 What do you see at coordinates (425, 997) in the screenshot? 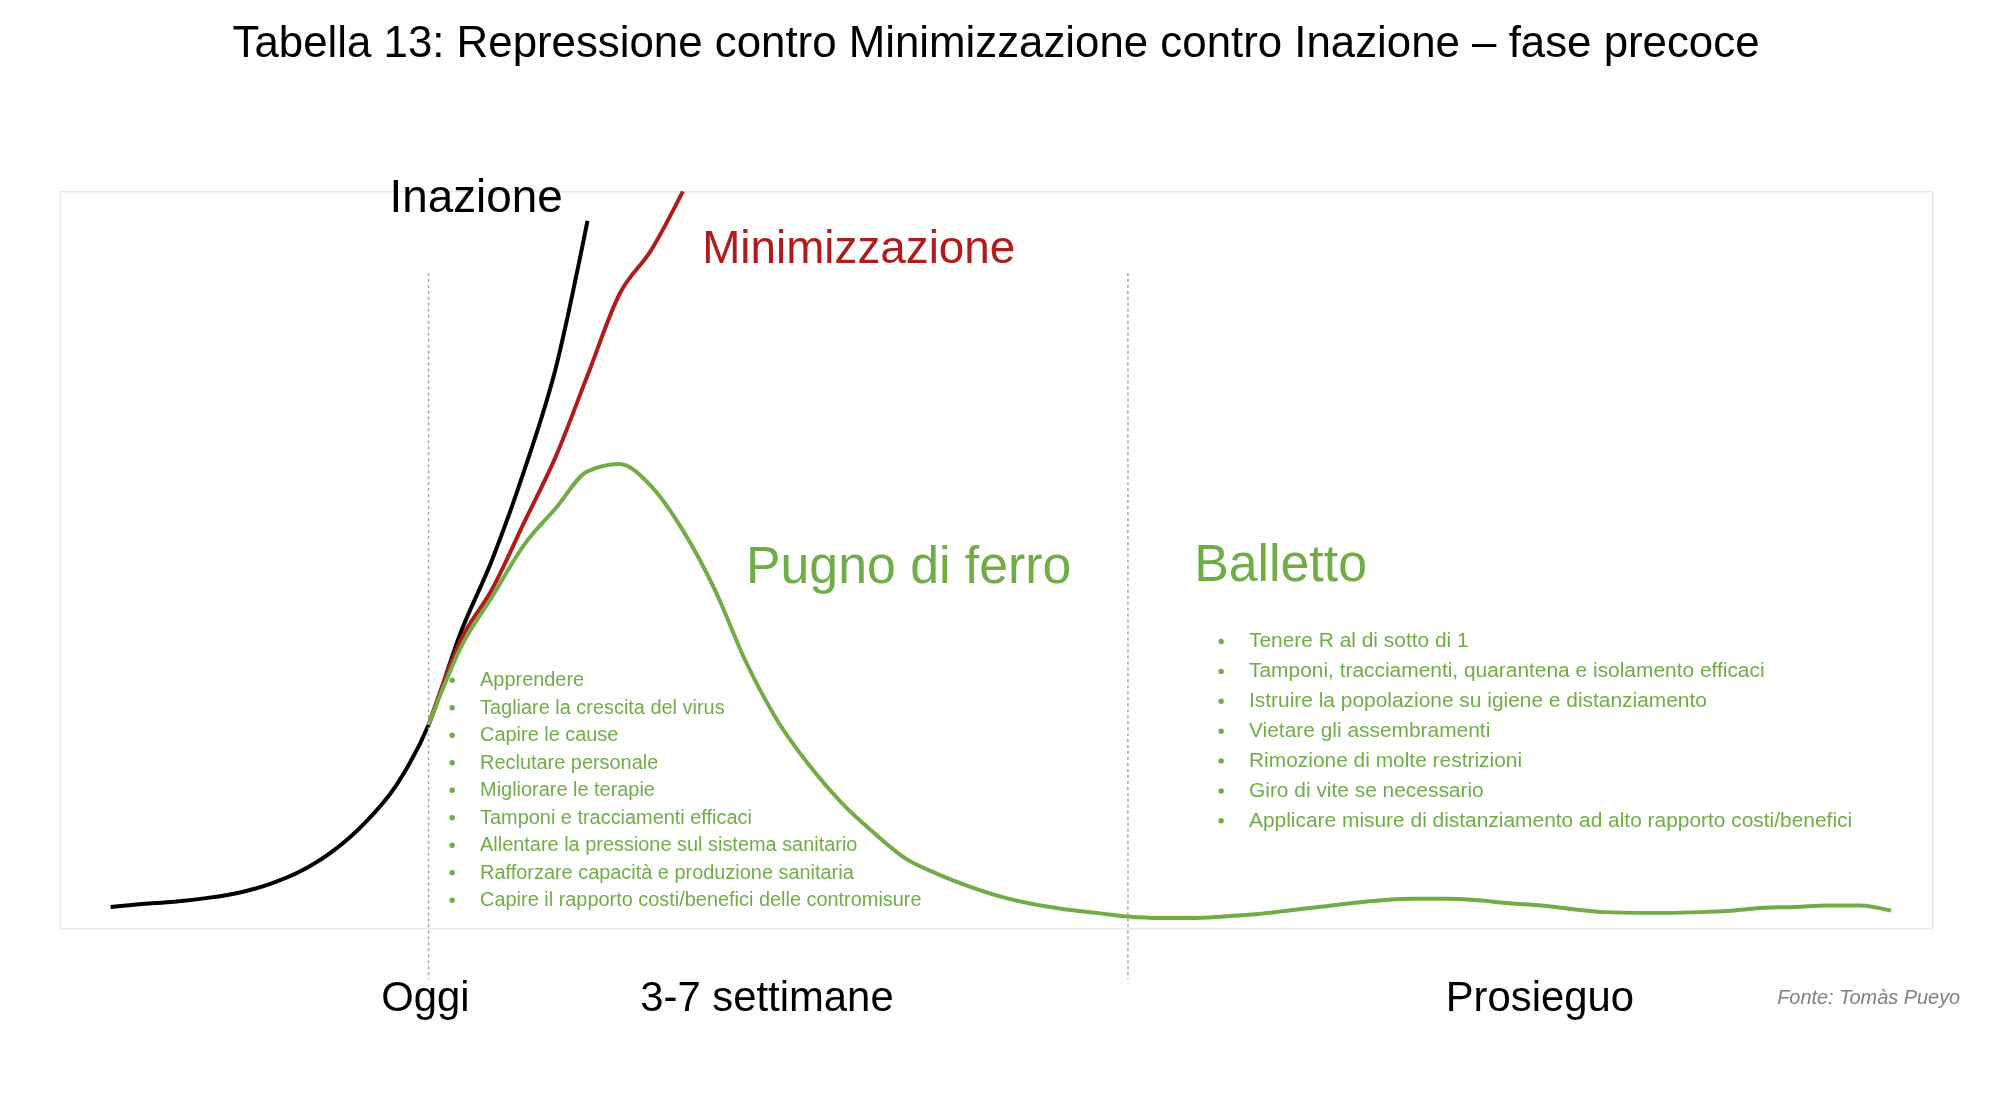
I see `text: Oggi` at bounding box center [425, 997].